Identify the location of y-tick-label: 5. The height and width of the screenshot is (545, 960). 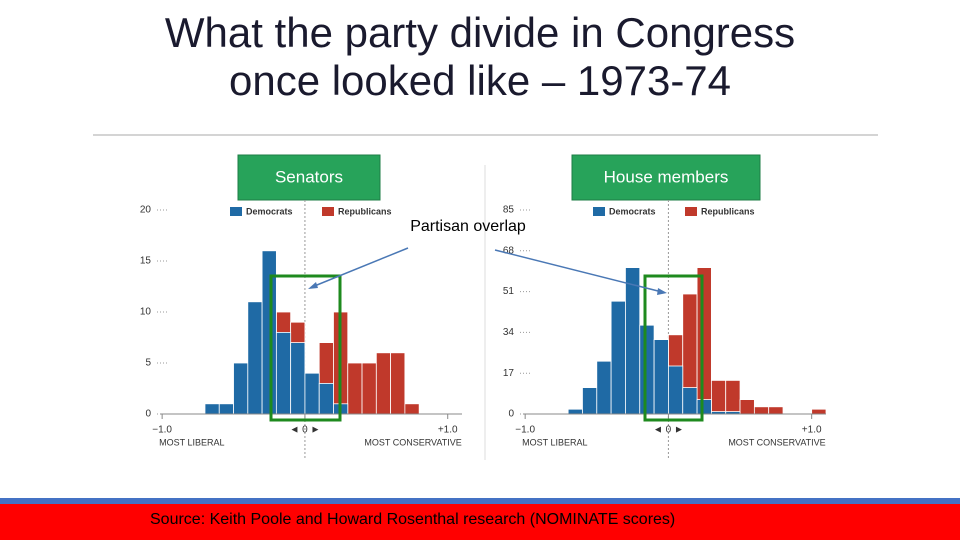
(148, 363).